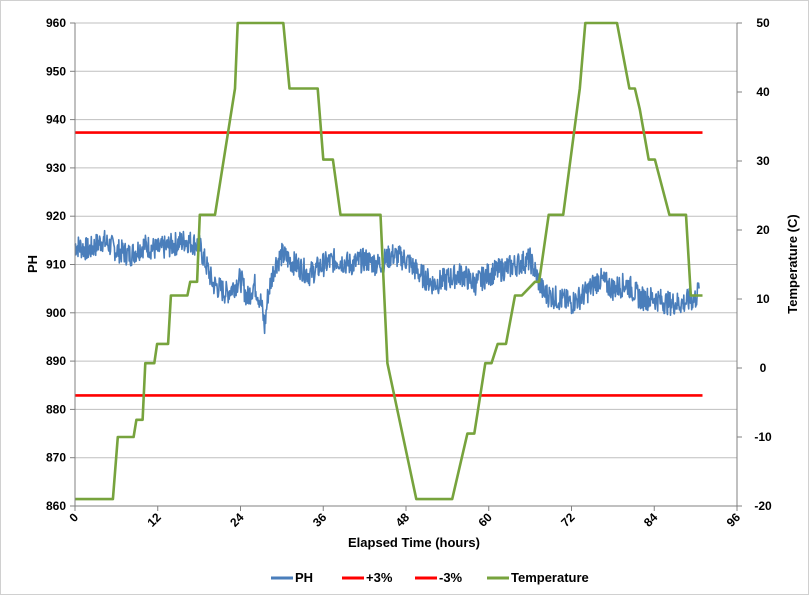 Image resolution: width=809 pixels, height=599 pixels. Describe the element at coordinates (56, 168) in the screenshot. I see `y-tick-label: 930` at that location.